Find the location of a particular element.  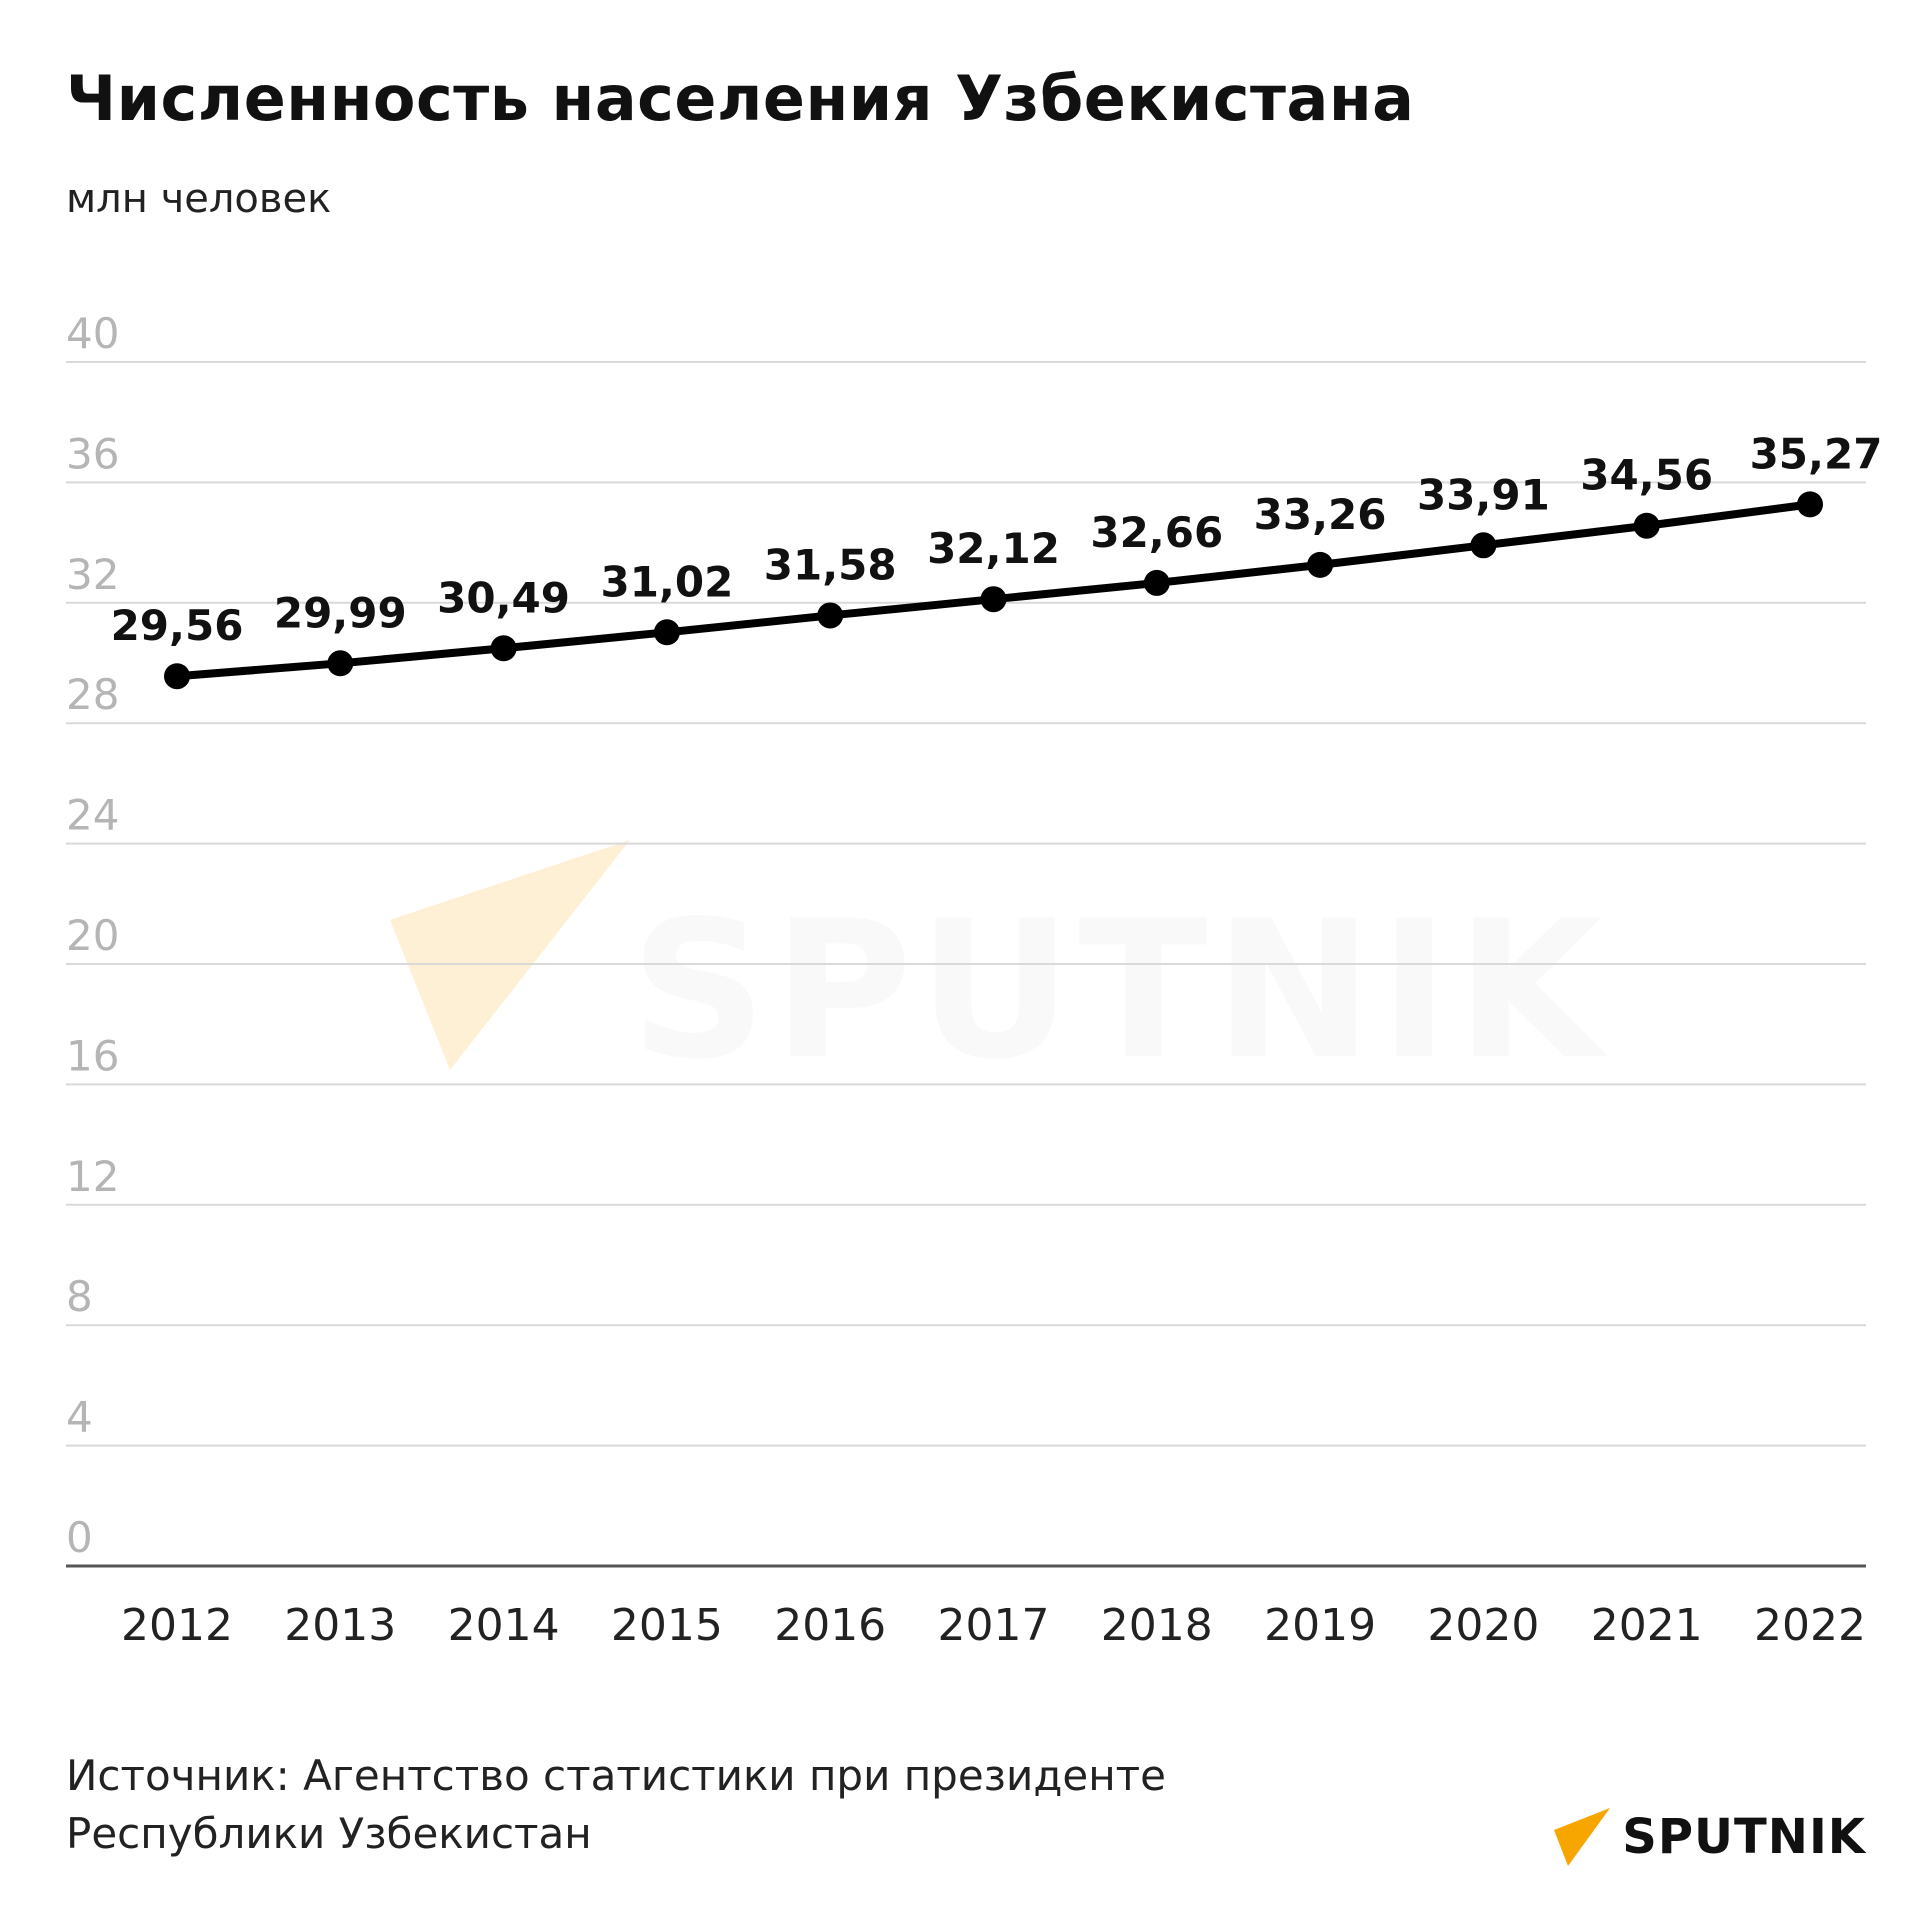

data-label: 35,27 is located at coordinates (1816, 453).